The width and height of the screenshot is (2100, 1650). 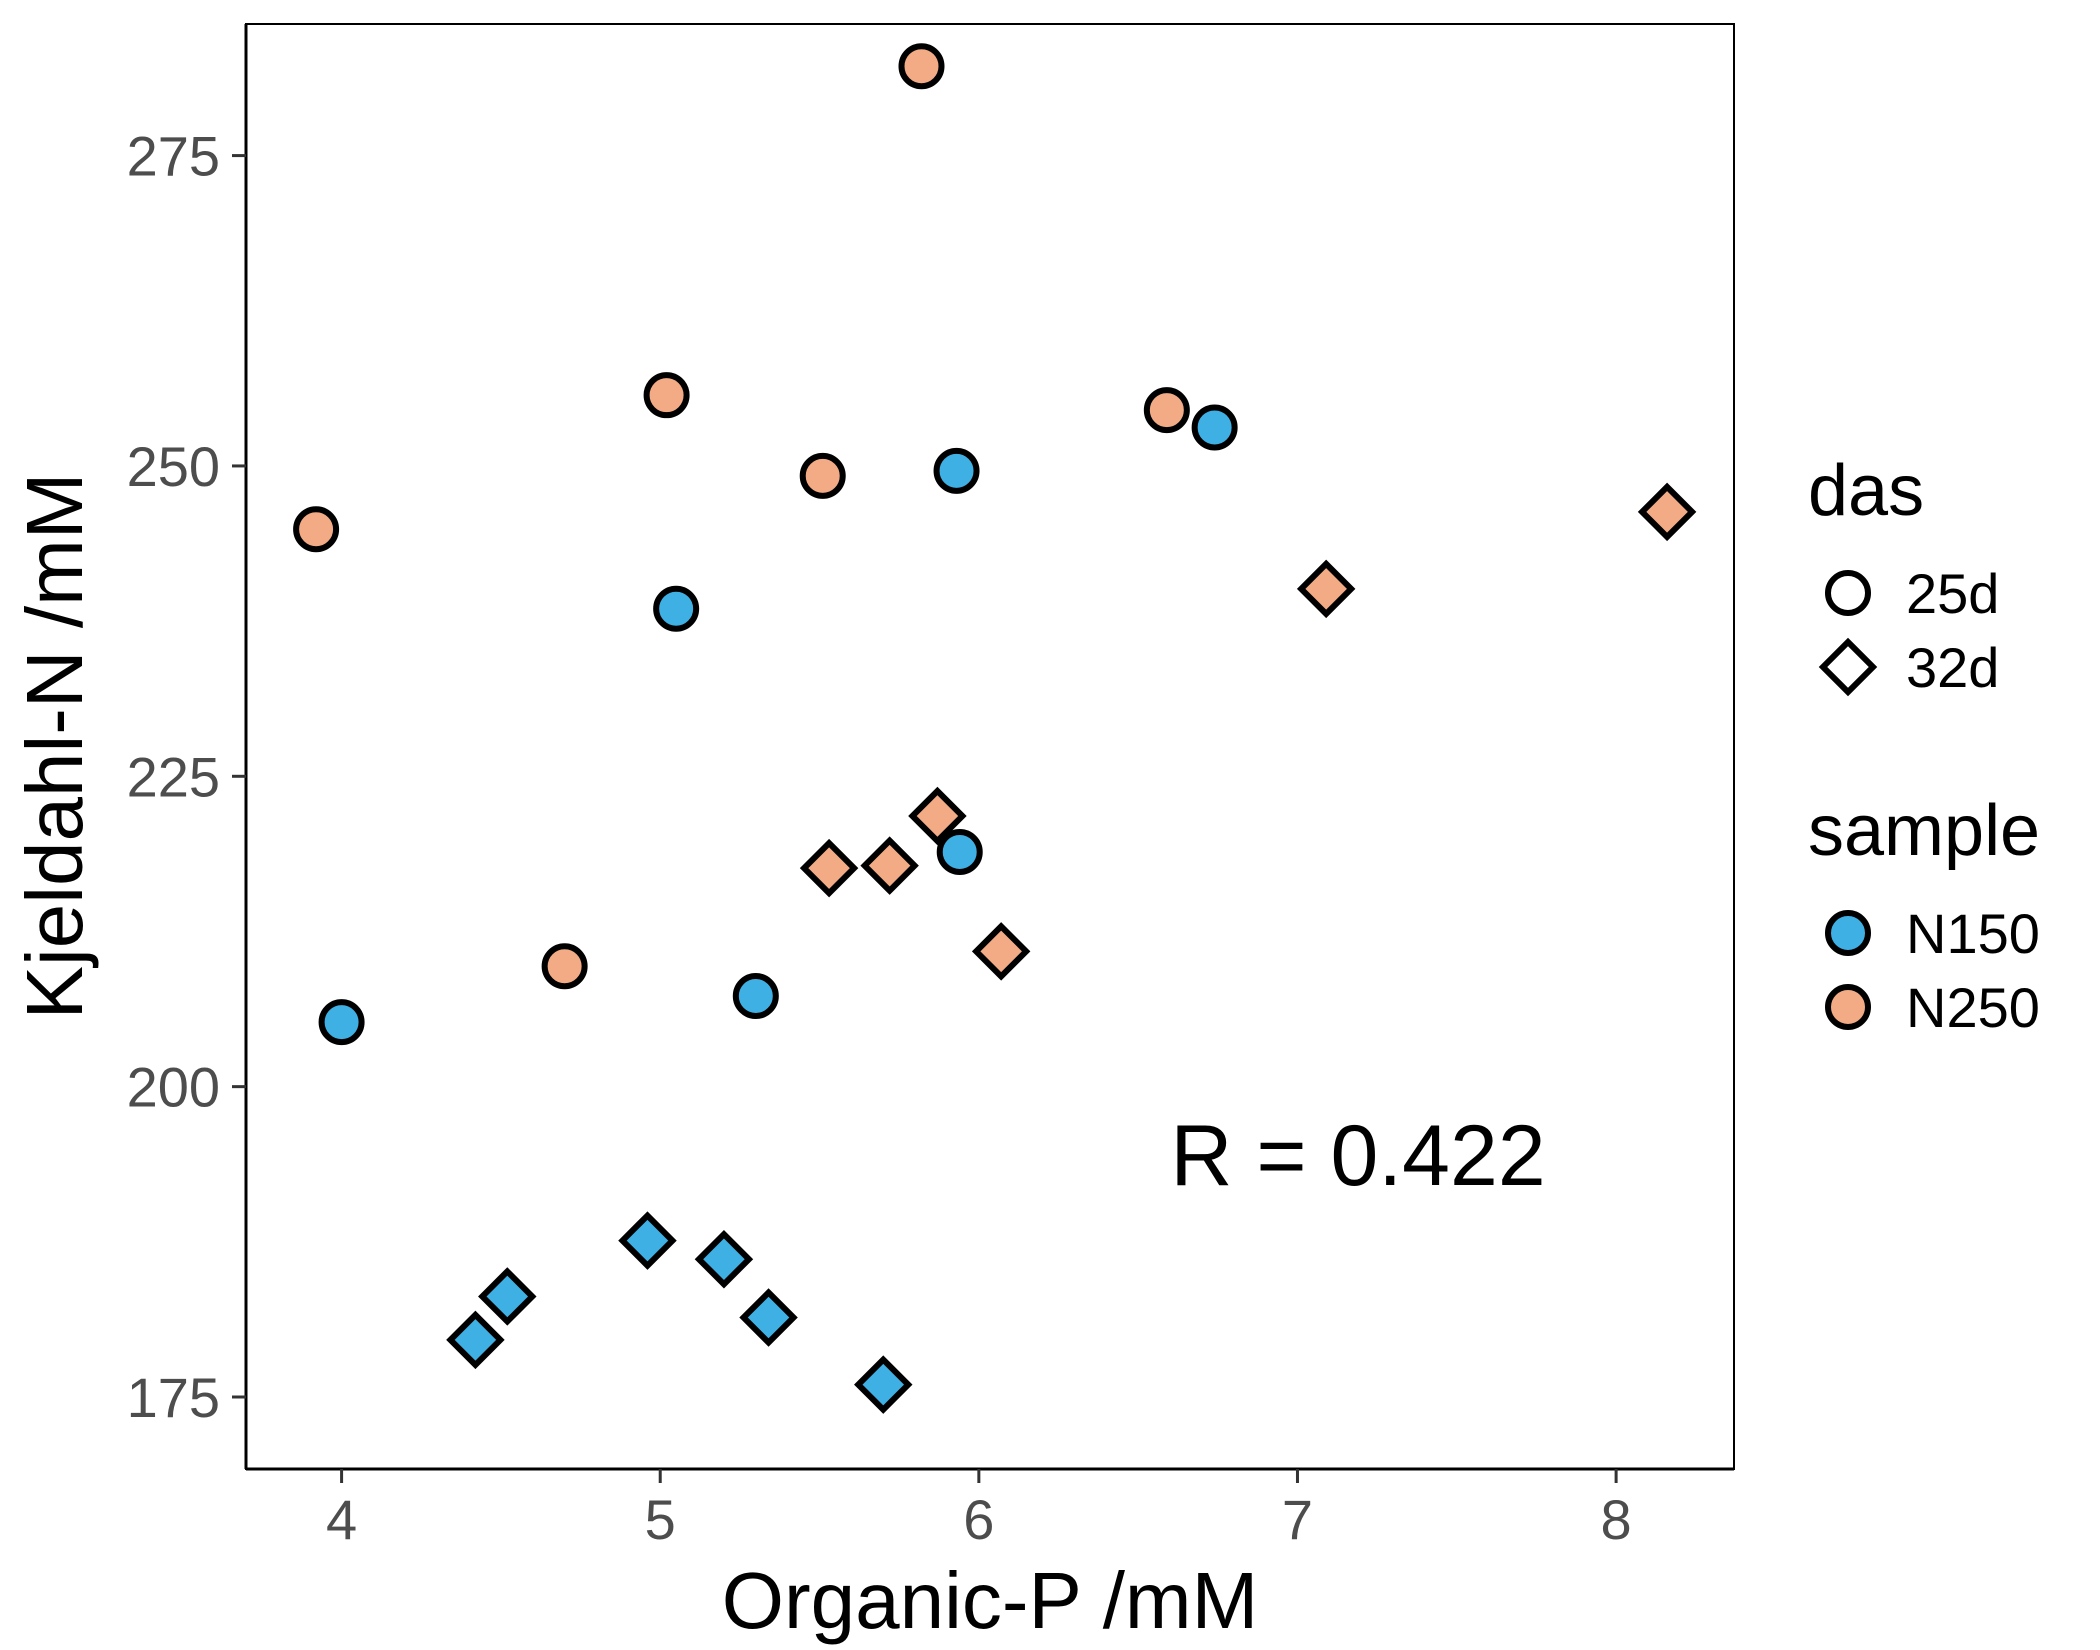 I want to click on x-tick-label: 8, so click(x=1616, y=1519).